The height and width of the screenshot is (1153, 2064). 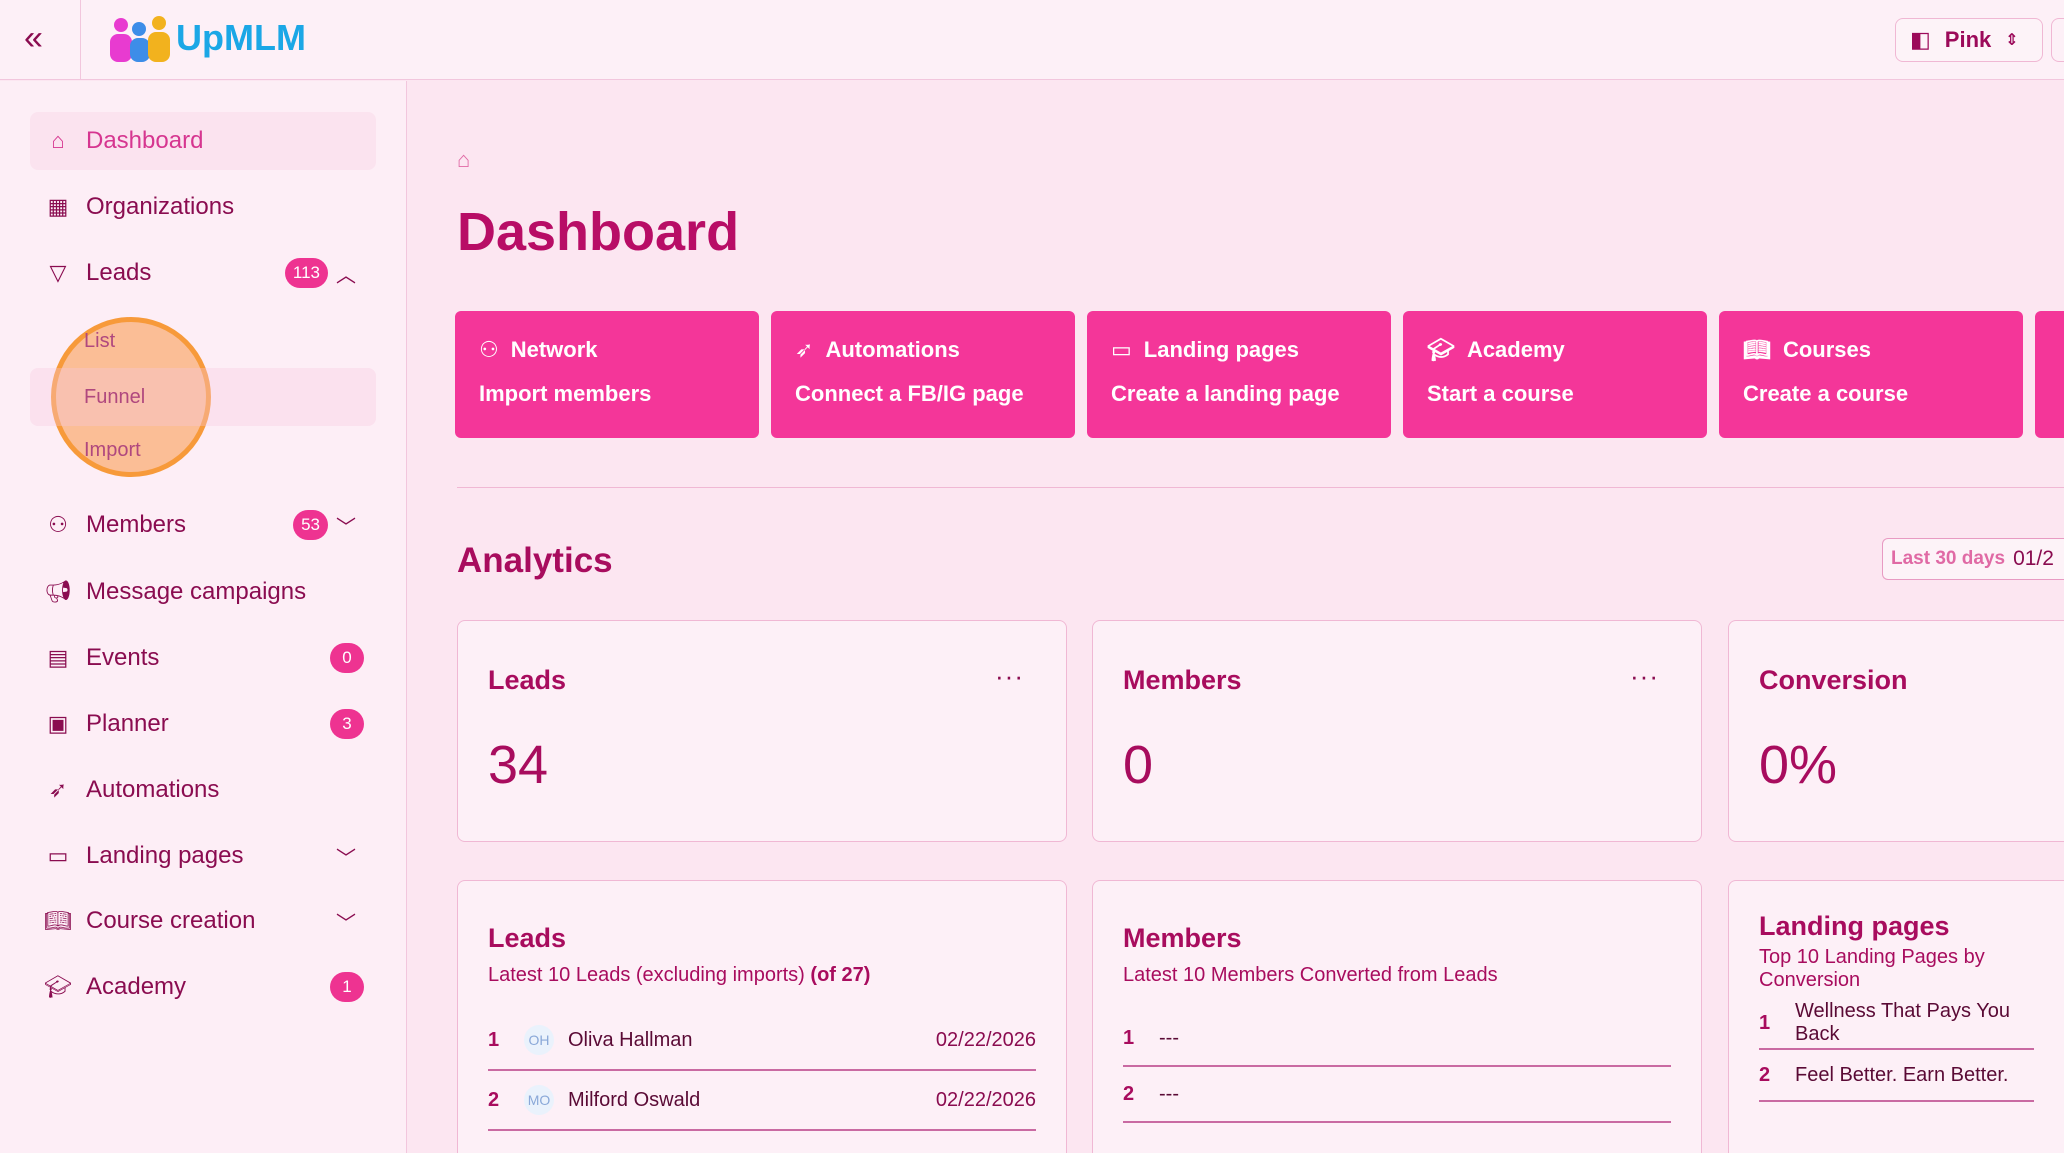 I want to click on rank: 2, so click(x=1129, y=1093).